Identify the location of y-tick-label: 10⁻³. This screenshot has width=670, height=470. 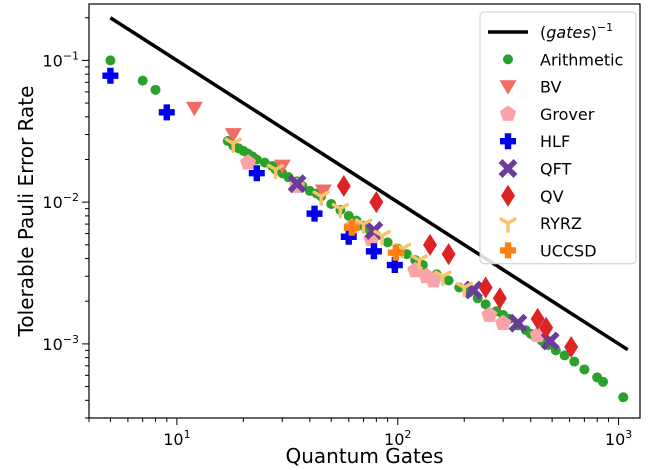
(60, 343).